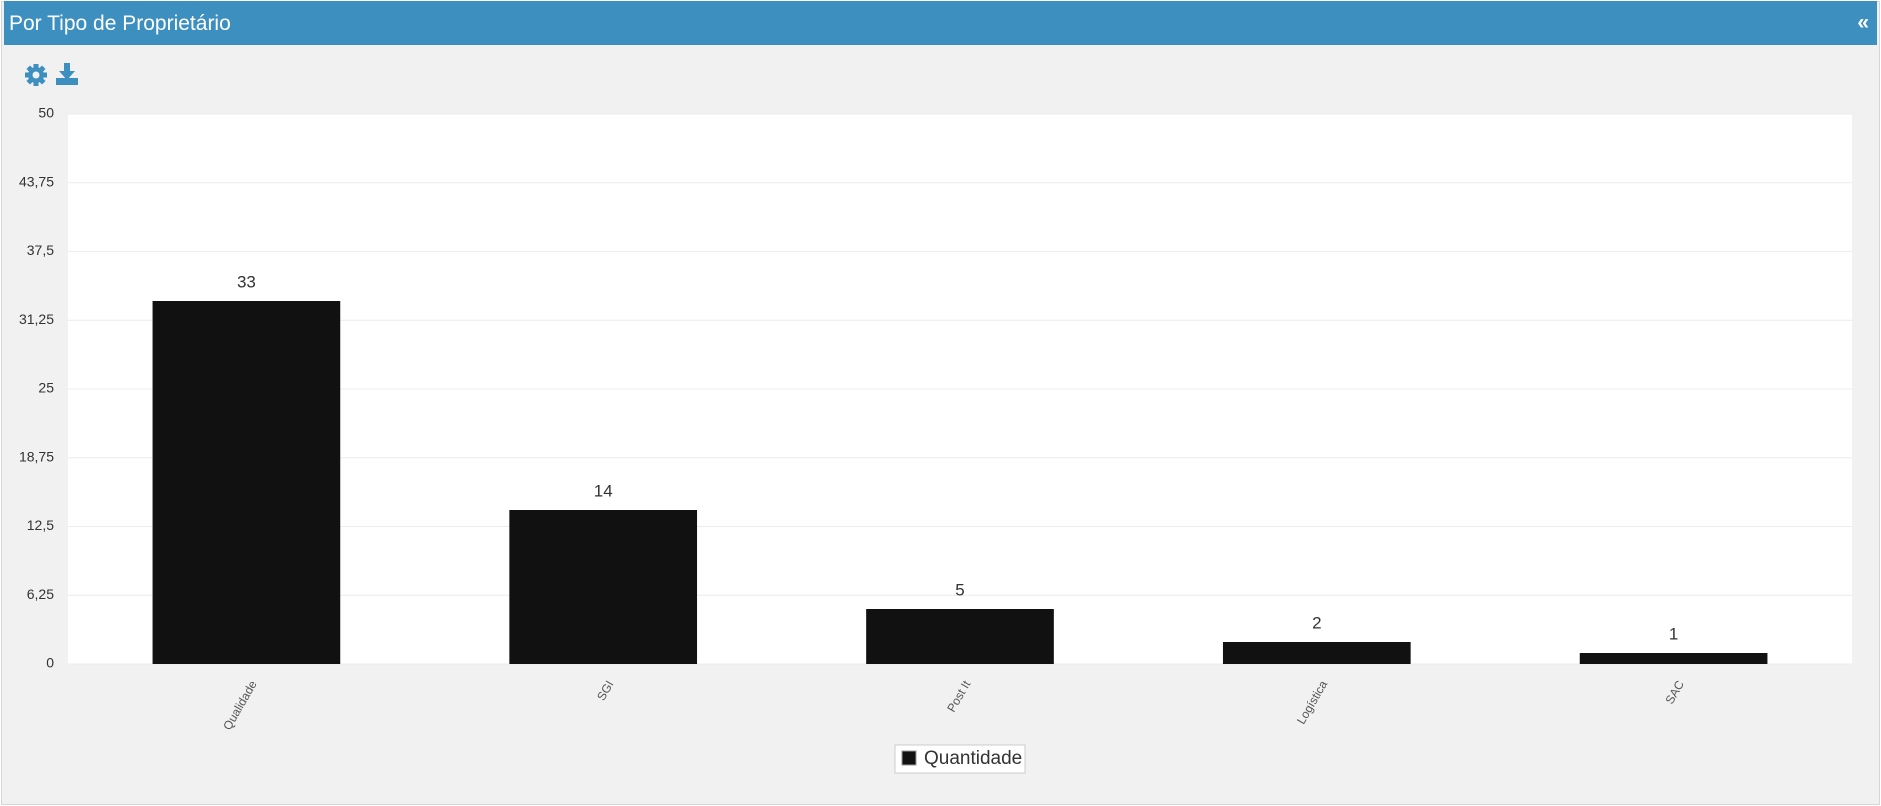 The image size is (1881, 806). I want to click on y-tick-label: 12,5, so click(40, 525).